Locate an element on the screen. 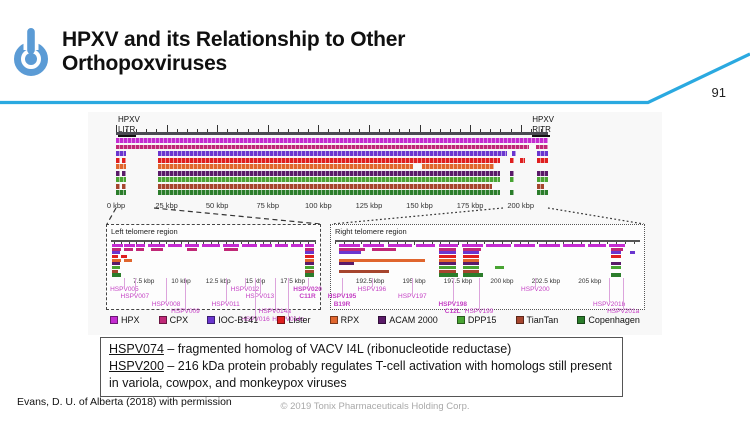 The width and height of the screenshot is (750, 421). gene-label: HSPV020 C11R is located at coordinates (307, 293).